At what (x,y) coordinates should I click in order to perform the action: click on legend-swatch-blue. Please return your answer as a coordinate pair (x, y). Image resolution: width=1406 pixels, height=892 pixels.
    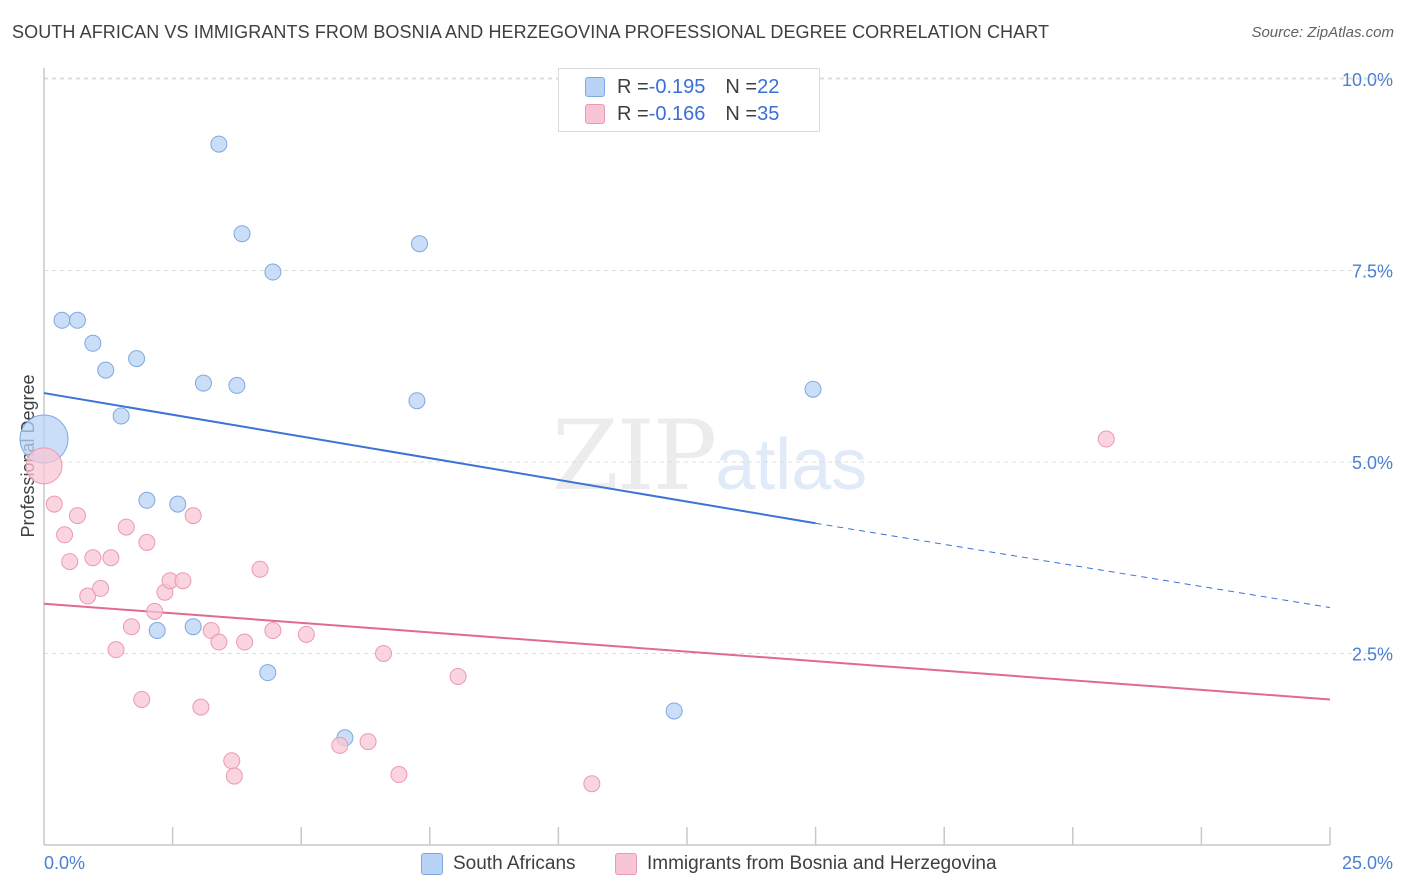
    Looking at the image, I should click on (595, 87).